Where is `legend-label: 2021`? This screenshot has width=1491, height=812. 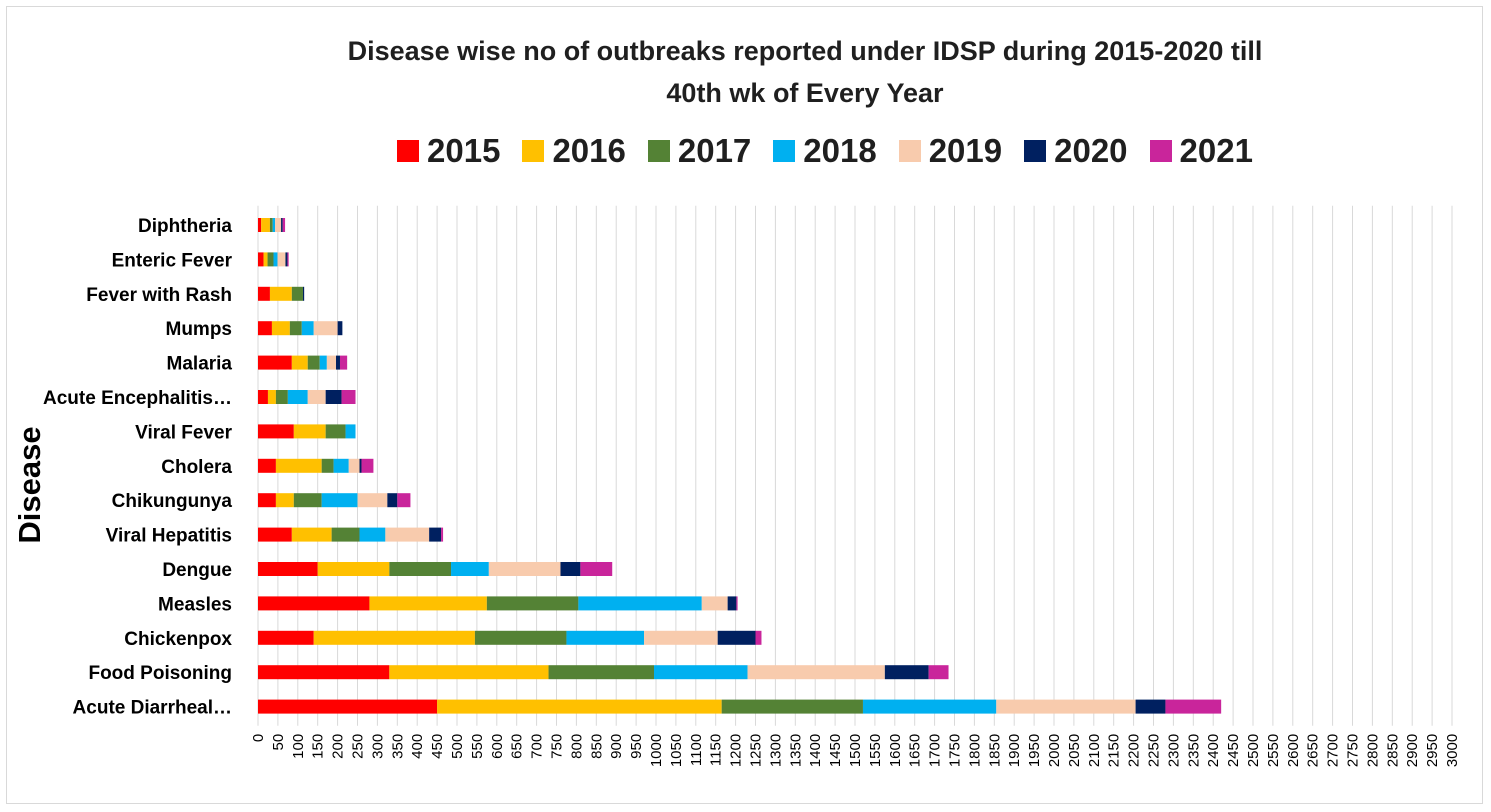 legend-label: 2021 is located at coordinates (1216, 150).